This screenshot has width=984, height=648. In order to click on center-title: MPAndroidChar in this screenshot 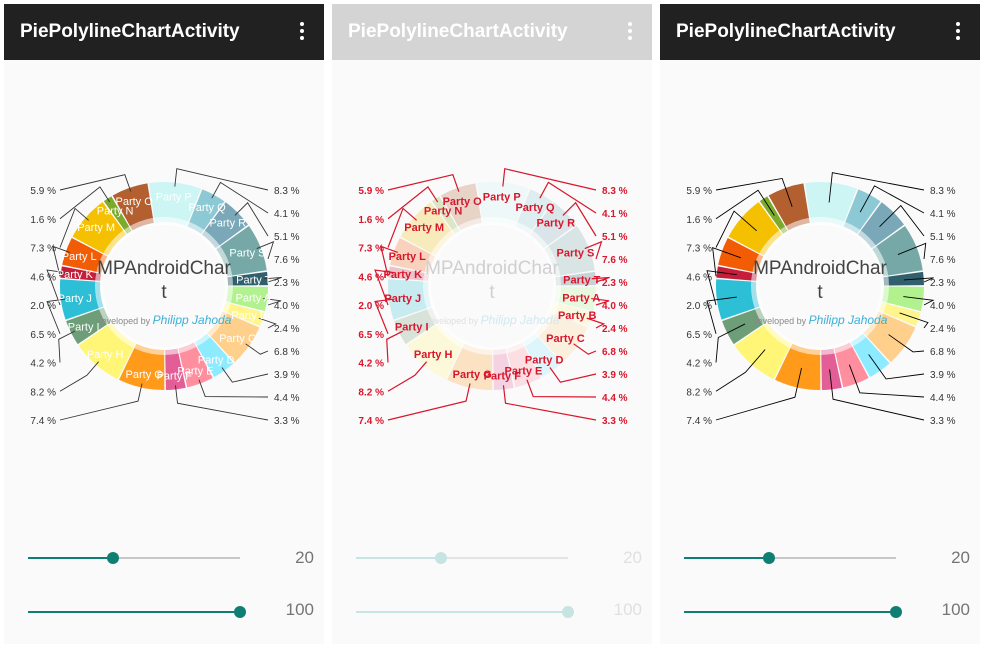, I will do `click(492, 268)`.